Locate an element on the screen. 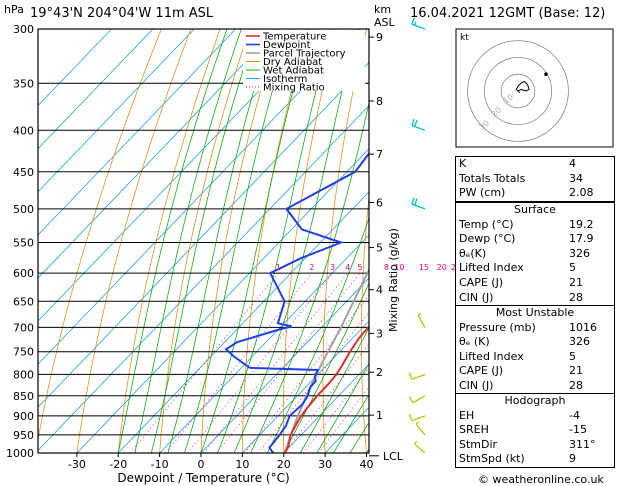 This screenshot has width=629, height=486. dewpoint-line is located at coordinates (296, 302).